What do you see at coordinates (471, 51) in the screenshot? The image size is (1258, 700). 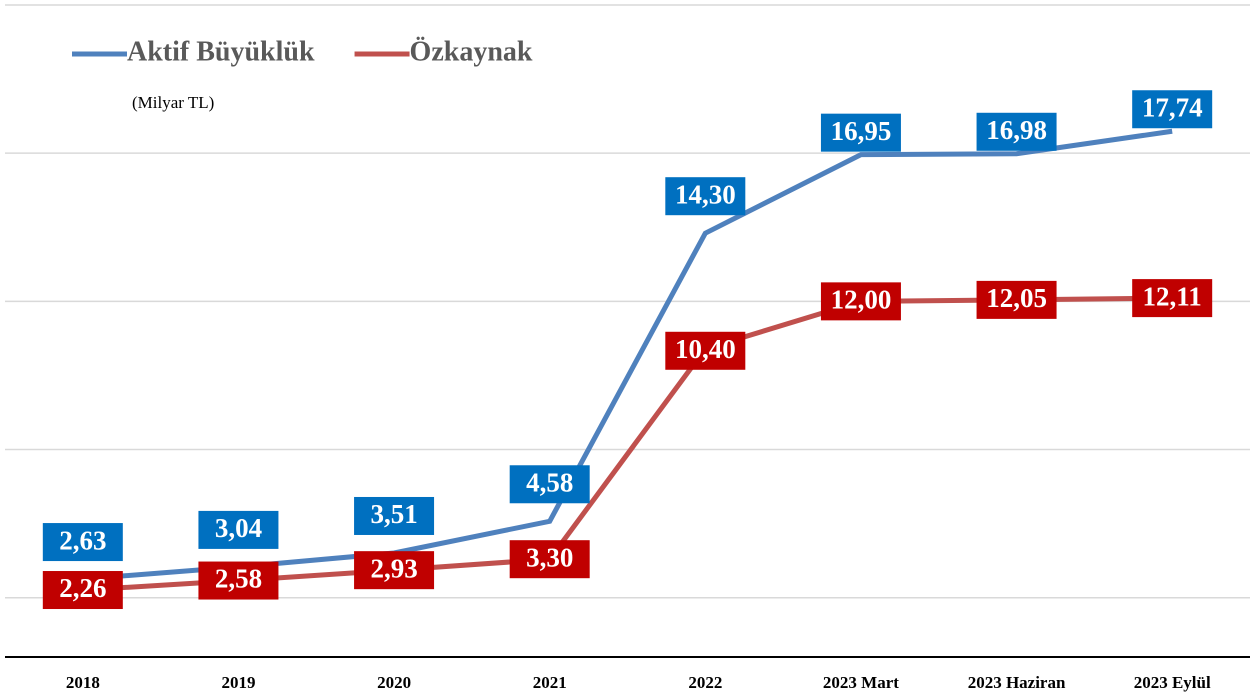 I see `legend-label: Özkaynak` at bounding box center [471, 51].